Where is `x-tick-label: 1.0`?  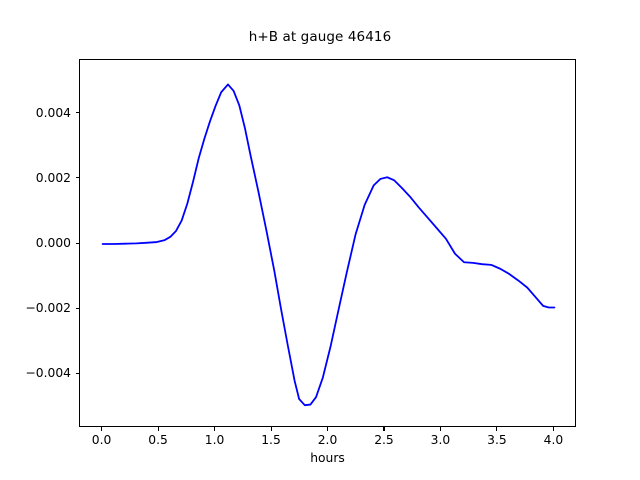 x-tick-label: 1.0 is located at coordinates (214, 440).